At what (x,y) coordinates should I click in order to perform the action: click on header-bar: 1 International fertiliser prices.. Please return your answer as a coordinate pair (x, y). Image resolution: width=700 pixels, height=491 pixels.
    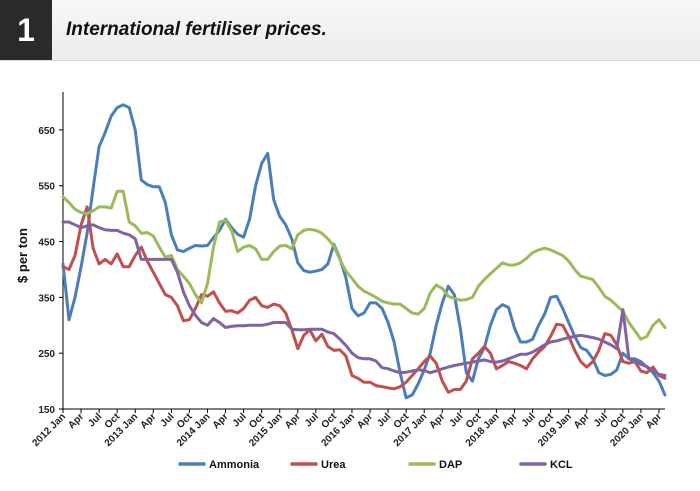
    Looking at the image, I should click on (350, 30).